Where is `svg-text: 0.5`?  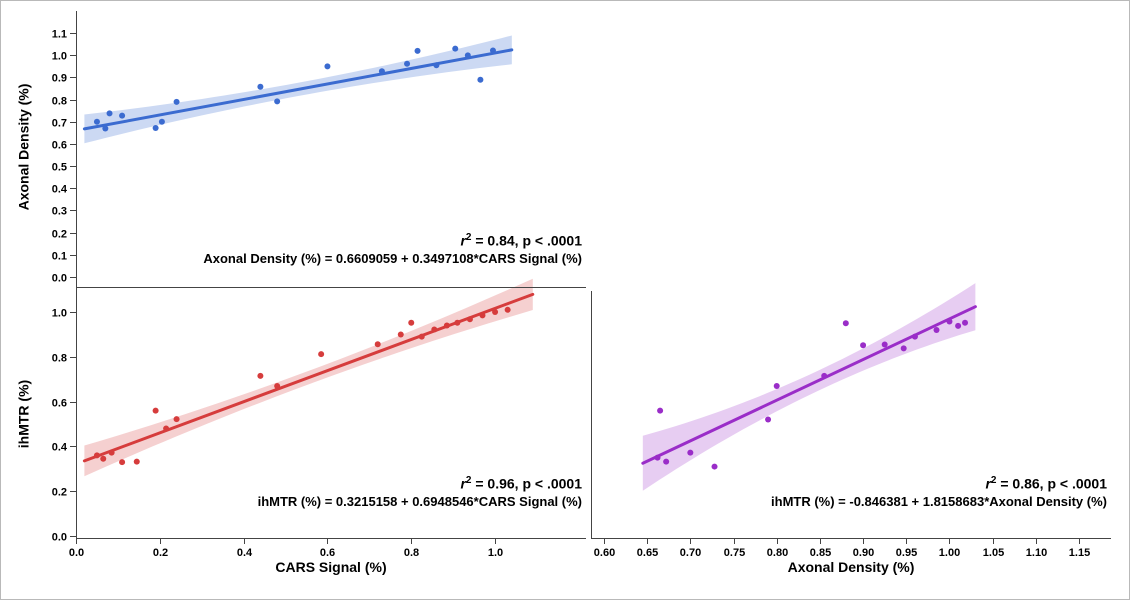 svg-text: 0.5 is located at coordinates (59, 168).